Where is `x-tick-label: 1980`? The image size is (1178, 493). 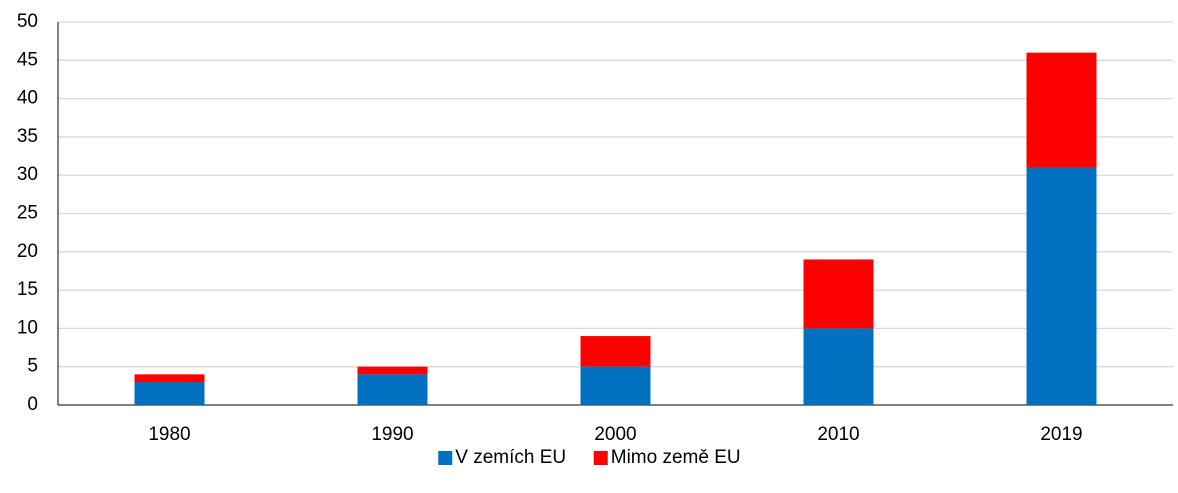 x-tick-label: 1980 is located at coordinates (169, 434).